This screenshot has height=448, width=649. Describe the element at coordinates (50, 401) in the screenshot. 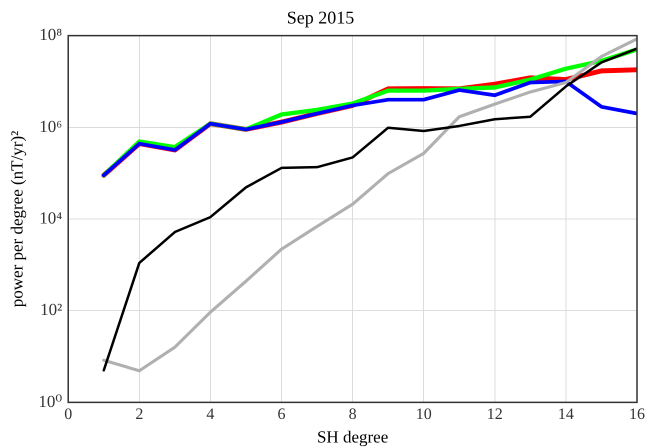

I see `y-tick-label: 10⁰` at that location.